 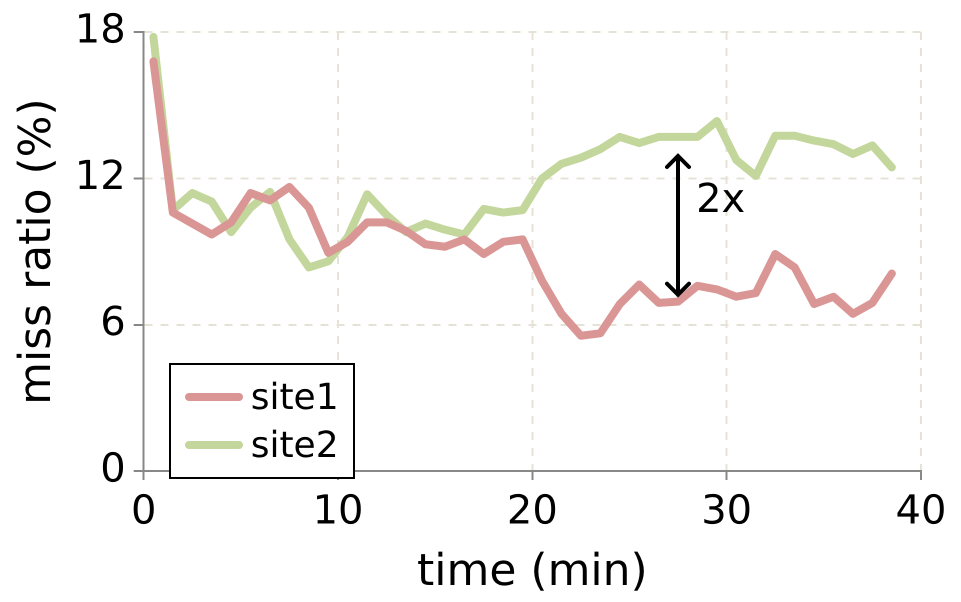 What do you see at coordinates (921, 511) in the screenshot?
I see `x-tick-label: 40` at bounding box center [921, 511].